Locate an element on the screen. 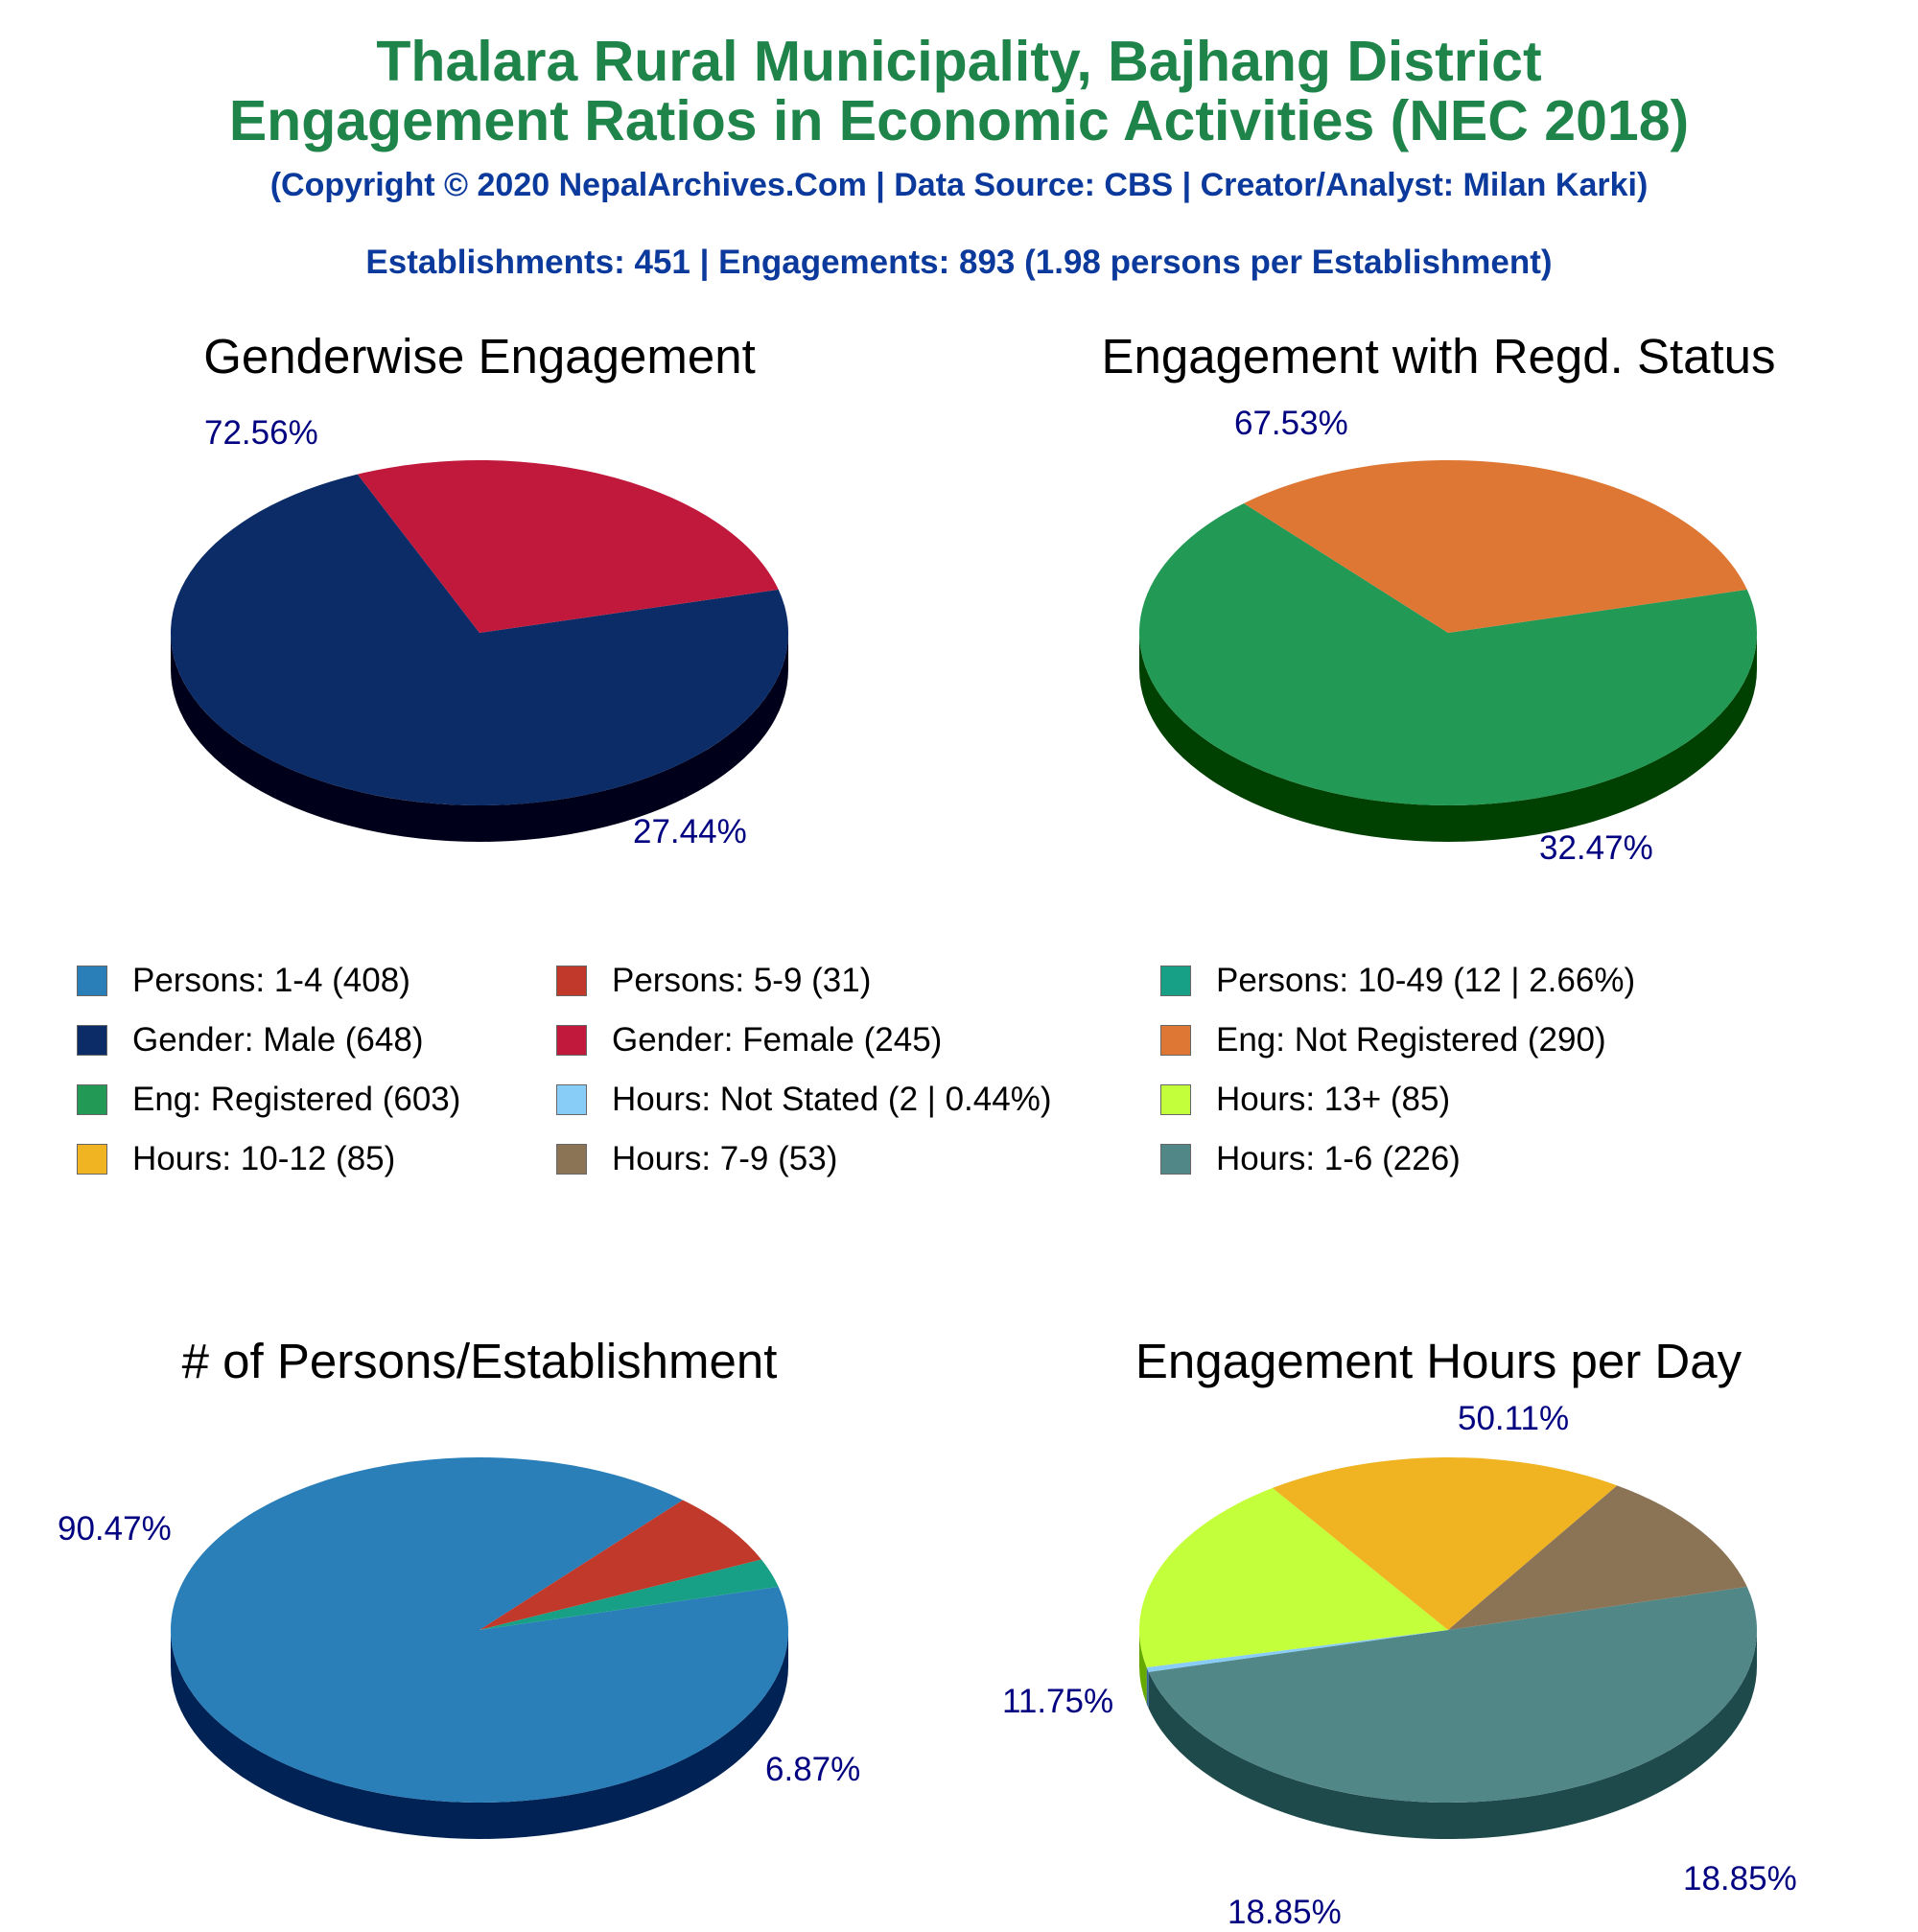 The image size is (1918, 1932). legend-label: Eng: Not Registered (290) is located at coordinates (1411, 1040).